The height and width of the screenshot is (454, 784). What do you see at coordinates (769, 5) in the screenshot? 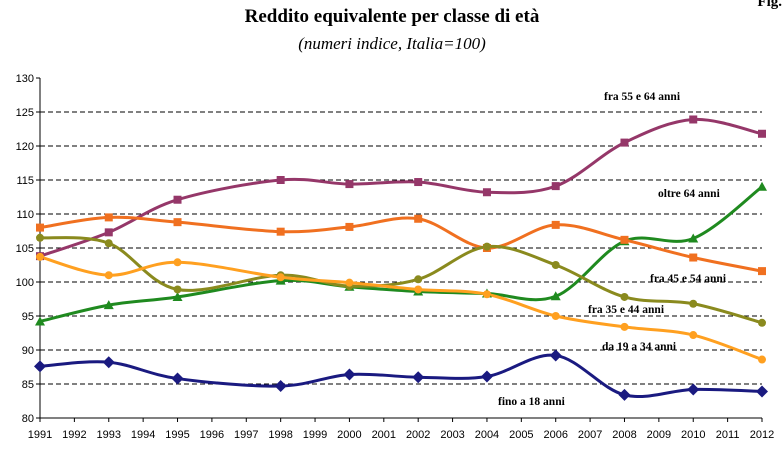
I see `figure-corner-label: Fig.` at bounding box center [769, 5].